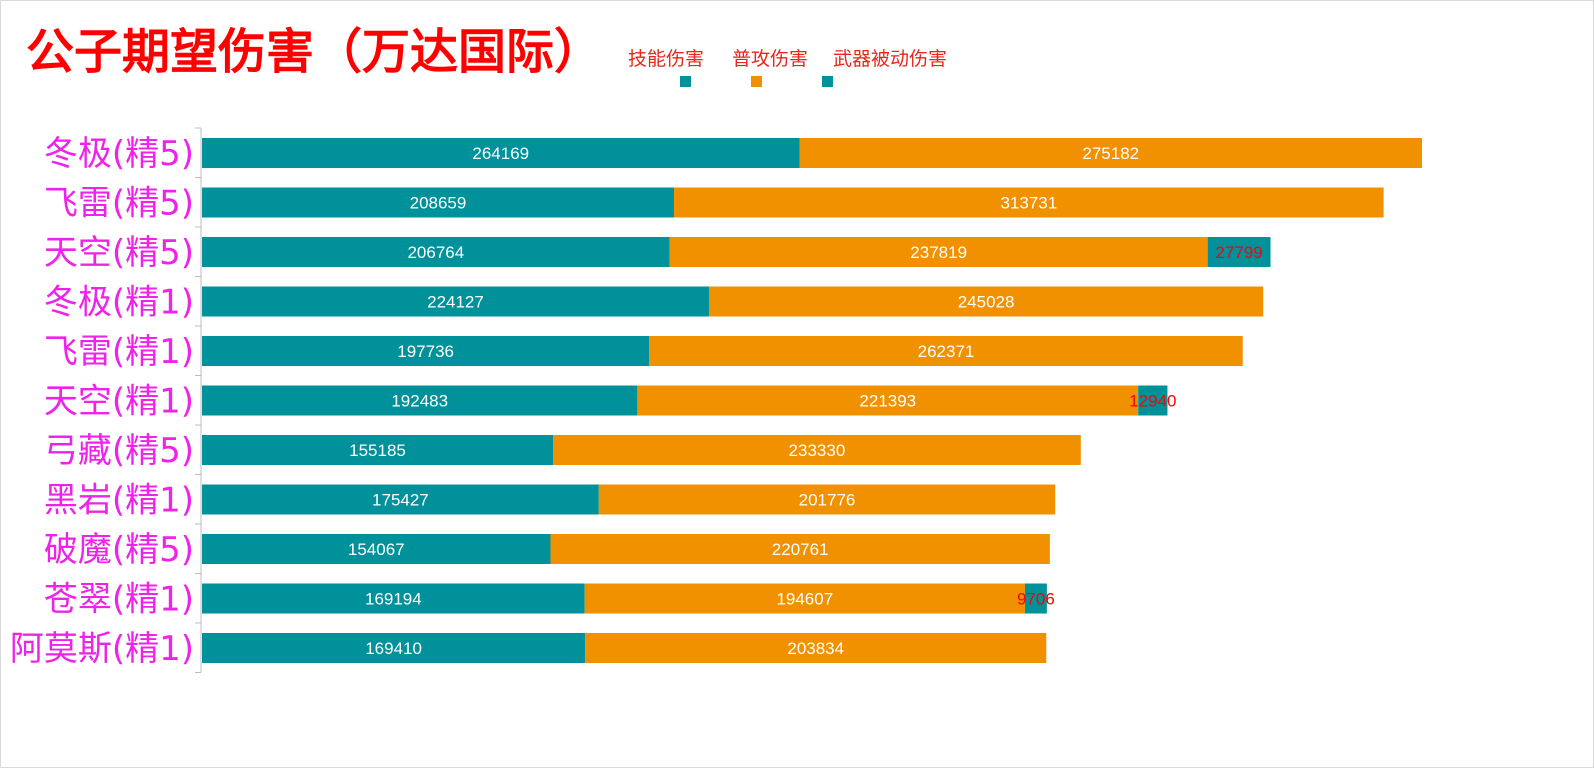 The height and width of the screenshot is (768, 1594). Describe the element at coordinates (102, 649) in the screenshot. I see `category-label: 阿莫斯(精1)` at that location.